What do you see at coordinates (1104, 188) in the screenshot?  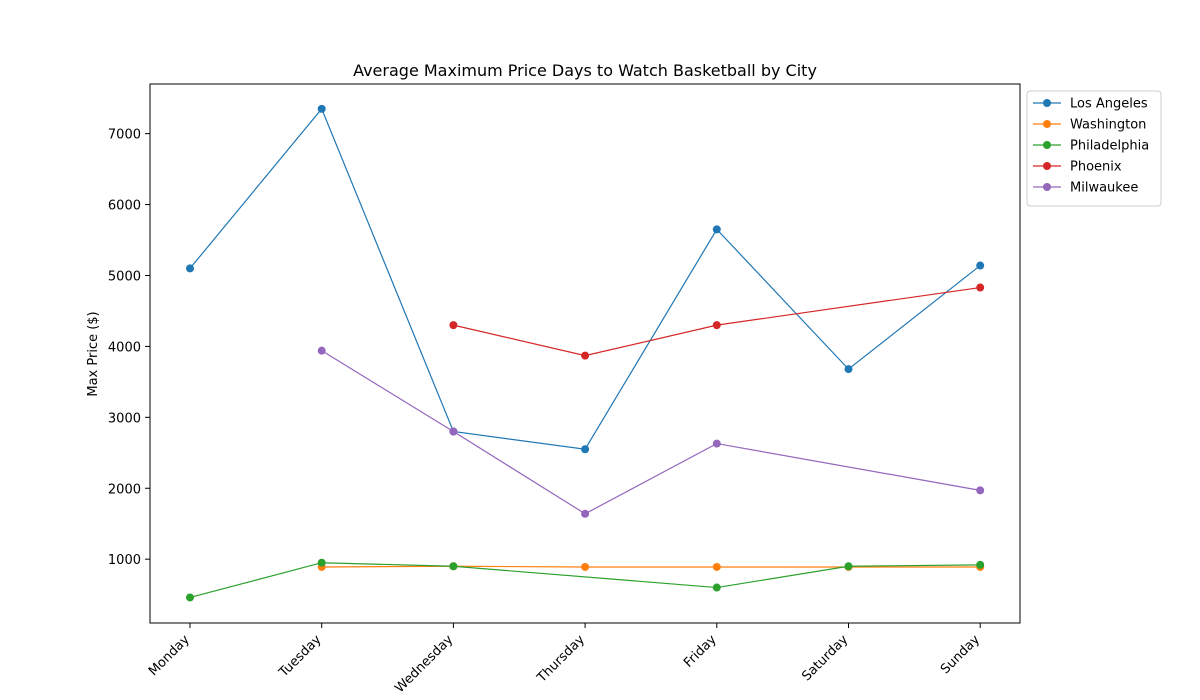 I see `legend-label-milwaukee: Milwaukee` at bounding box center [1104, 188].